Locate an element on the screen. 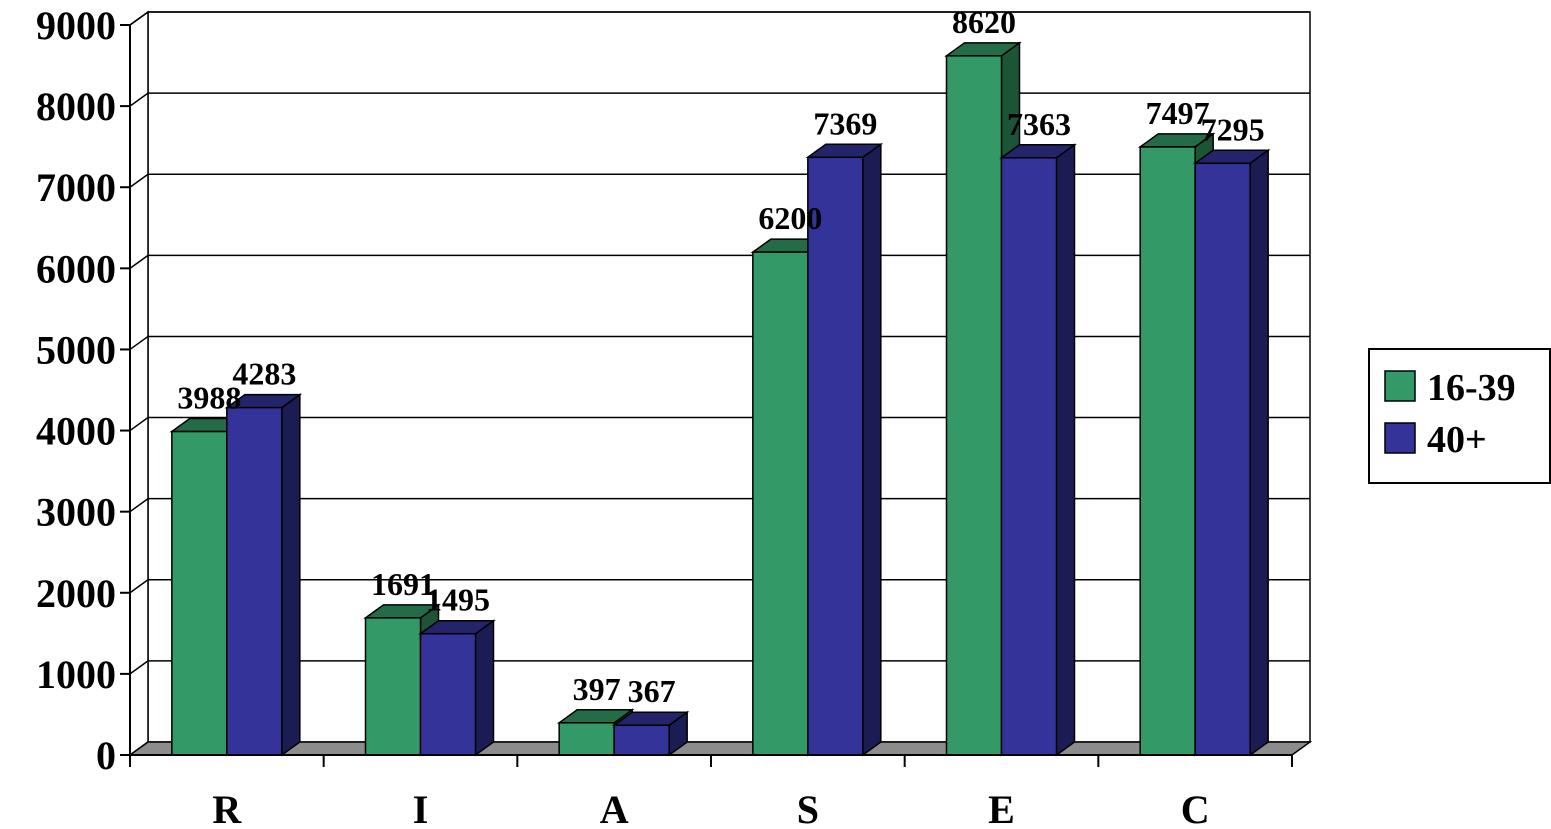 The width and height of the screenshot is (1551, 829). data-label: 7363 is located at coordinates (1039, 124).